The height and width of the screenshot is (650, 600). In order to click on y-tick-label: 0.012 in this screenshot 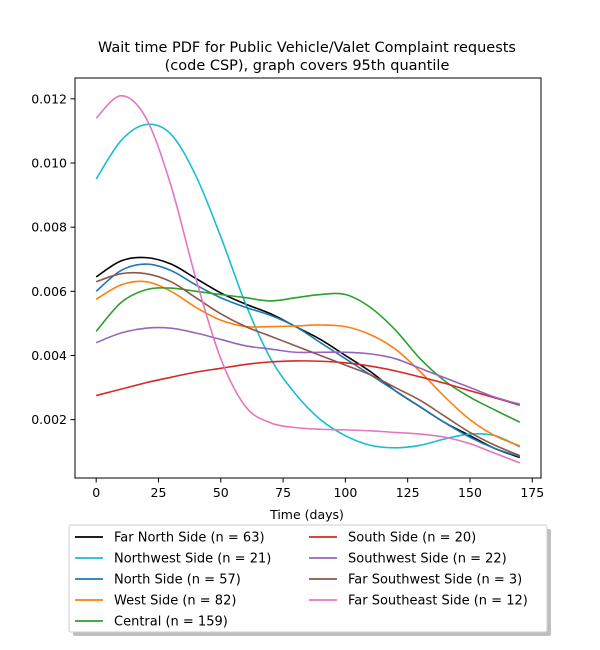, I will do `click(49, 98)`.